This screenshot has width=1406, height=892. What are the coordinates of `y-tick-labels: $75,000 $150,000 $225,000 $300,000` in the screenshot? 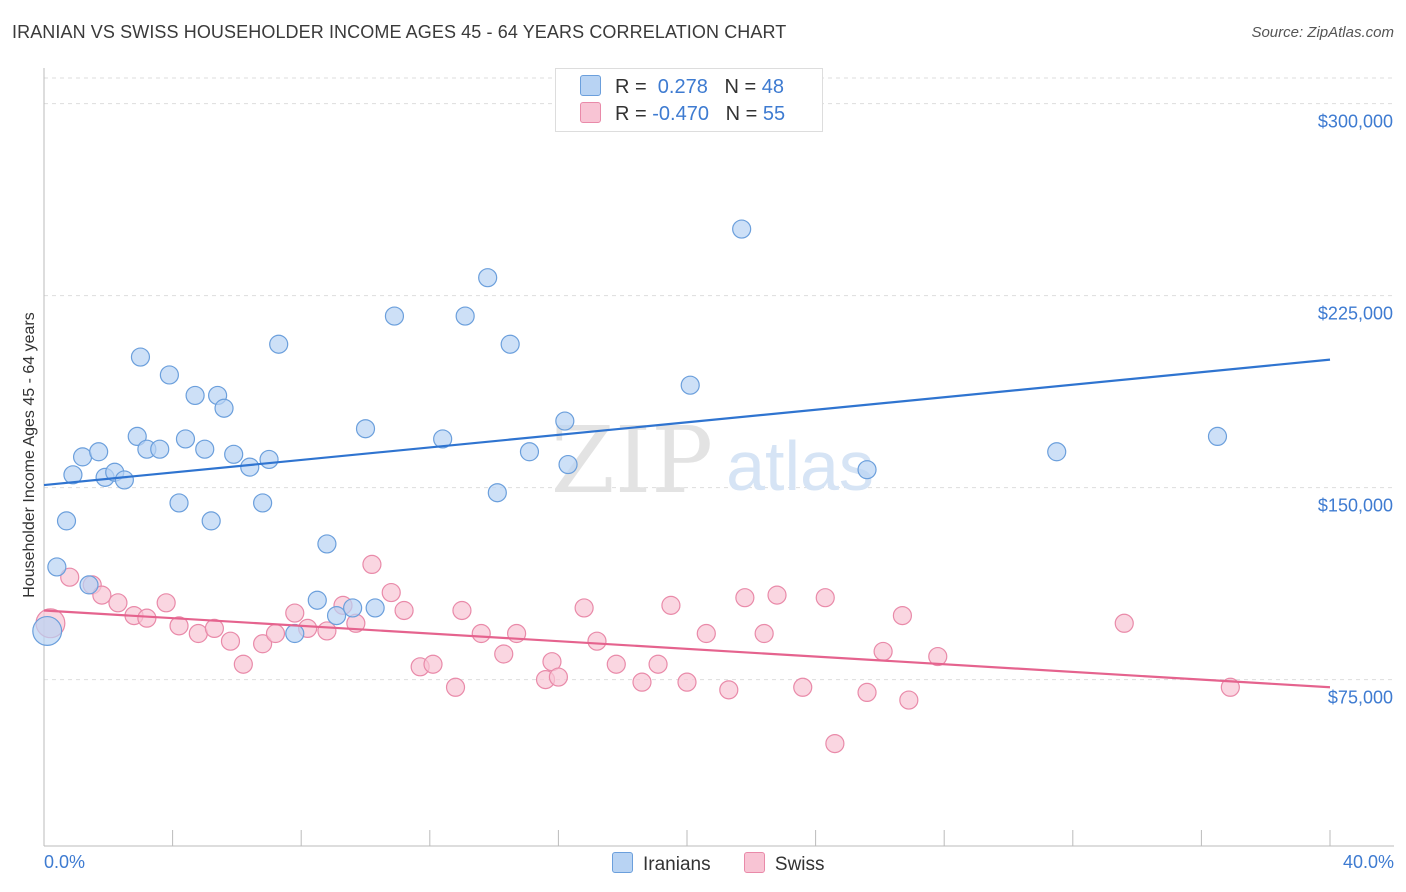 It's located at (1355, 410).